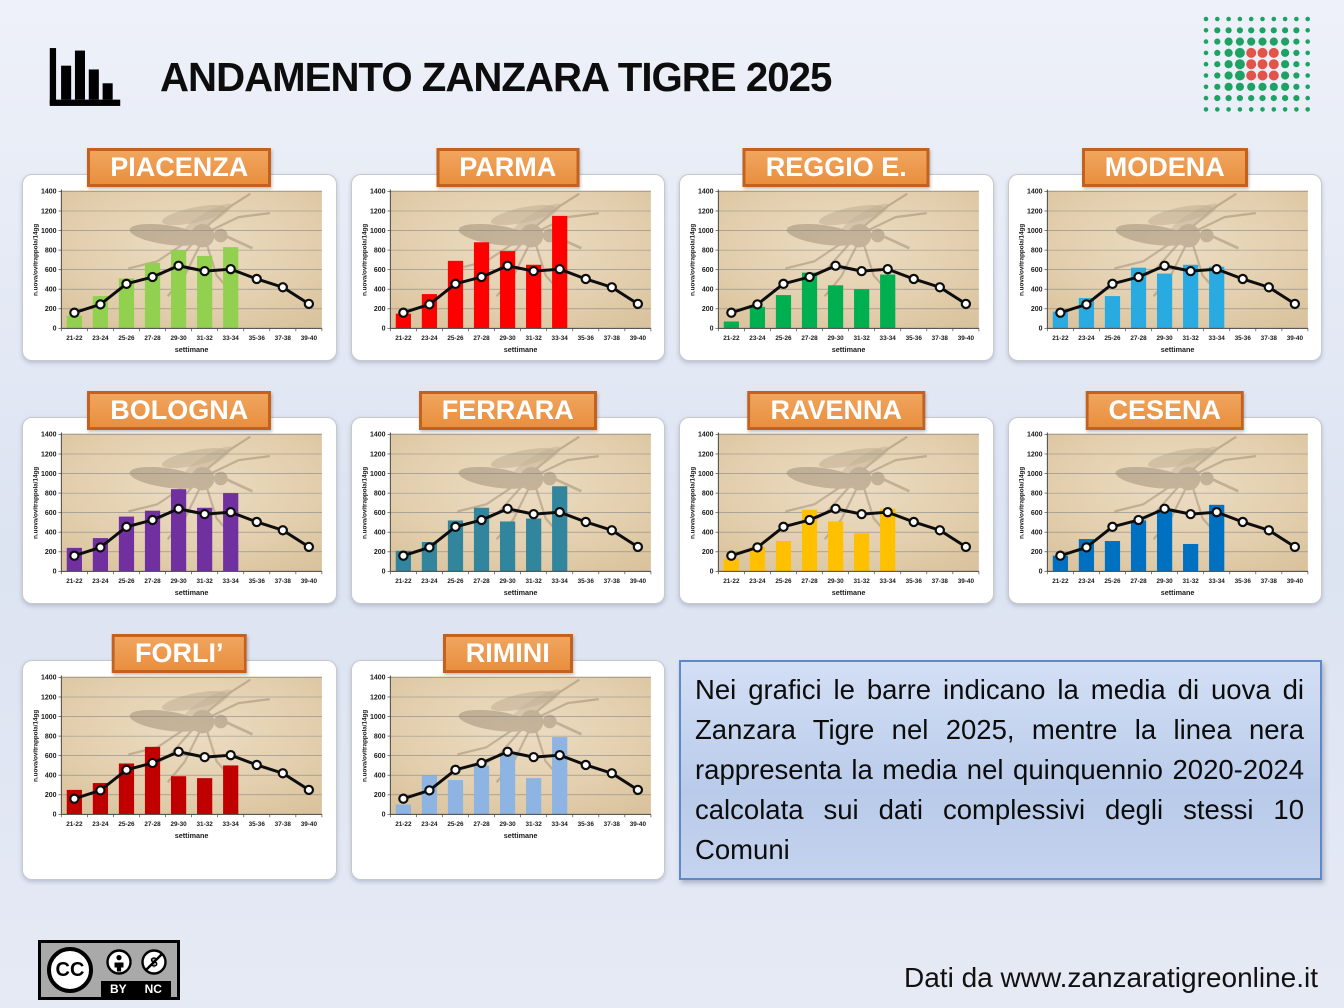 The height and width of the screenshot is (1008, 1344). Describe the element at coordinates (507, 497) in the screenshot. I see `chart-card-ferrara: FERRARA` at that location.